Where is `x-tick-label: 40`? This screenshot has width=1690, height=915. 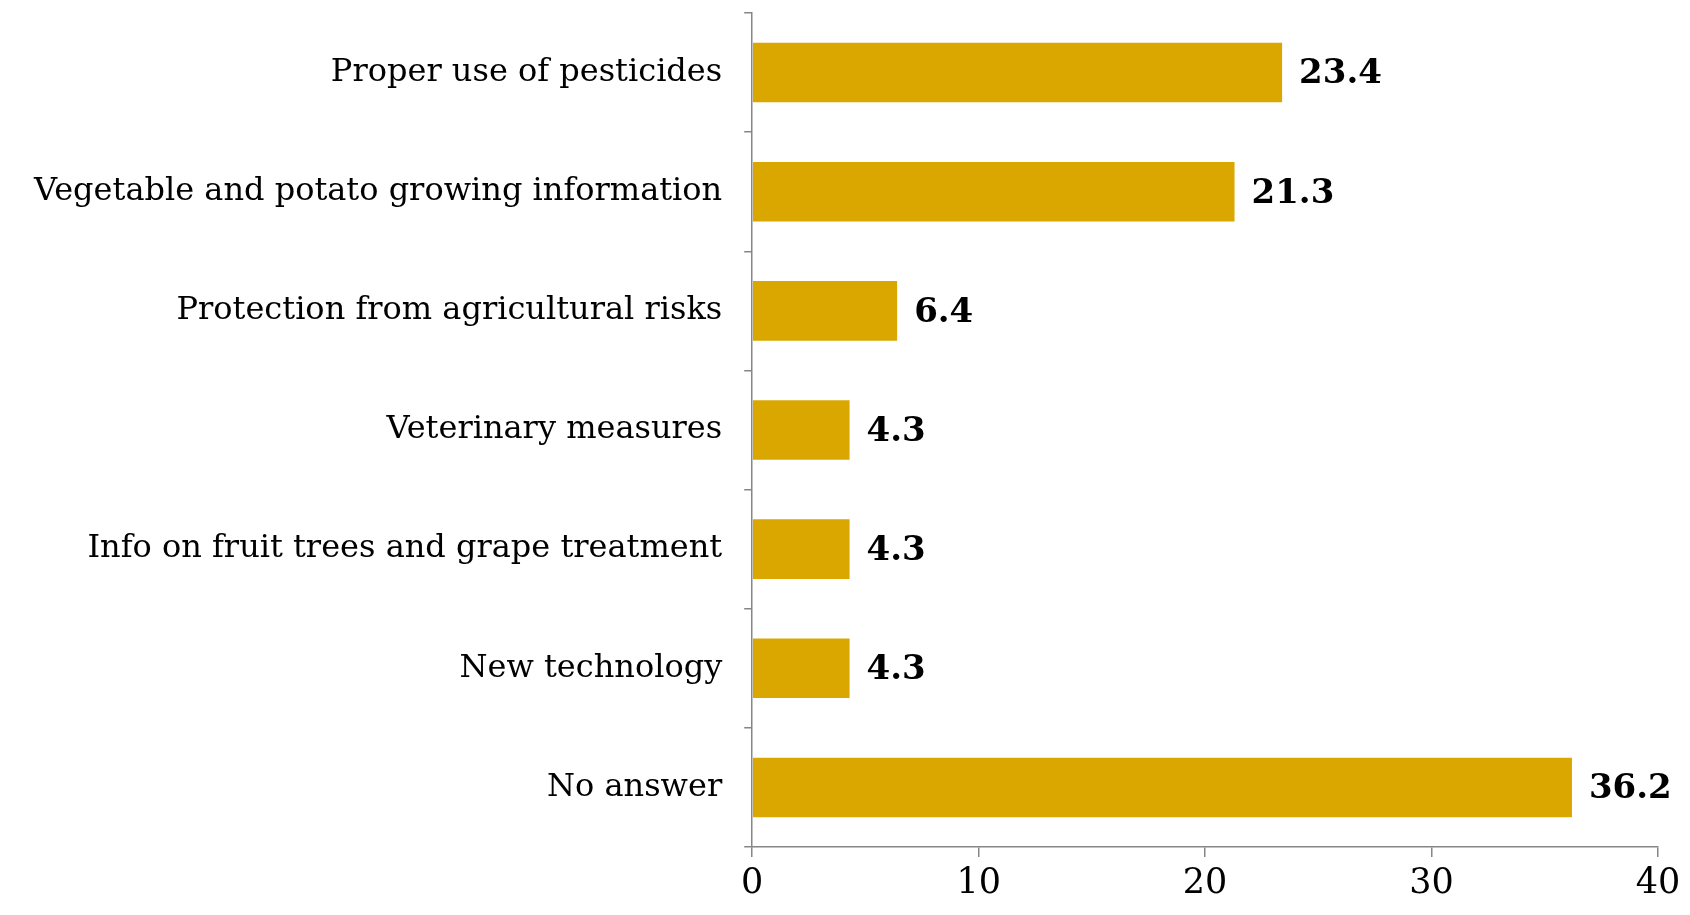
x-tick-label: 40 is located at coordinates (1658, 881).